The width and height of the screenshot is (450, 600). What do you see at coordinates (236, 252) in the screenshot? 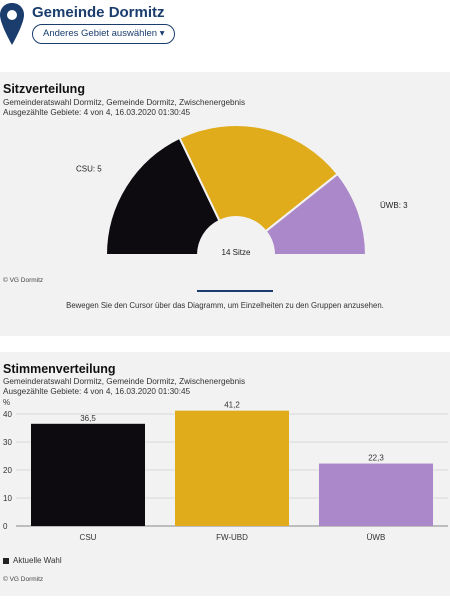
I see `seat-total-label: 14 Sitze` at bounding box center [236, 252].